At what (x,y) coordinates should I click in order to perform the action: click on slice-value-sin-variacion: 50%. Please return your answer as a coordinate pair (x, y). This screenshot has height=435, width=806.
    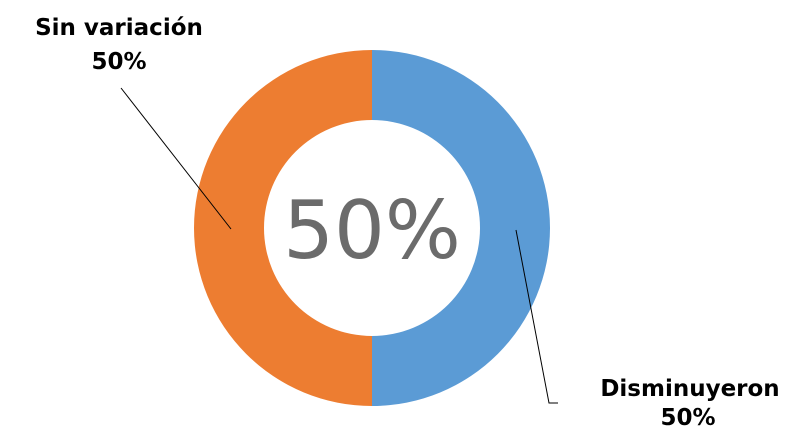
    Looking at the image, I should click on (118, 62).